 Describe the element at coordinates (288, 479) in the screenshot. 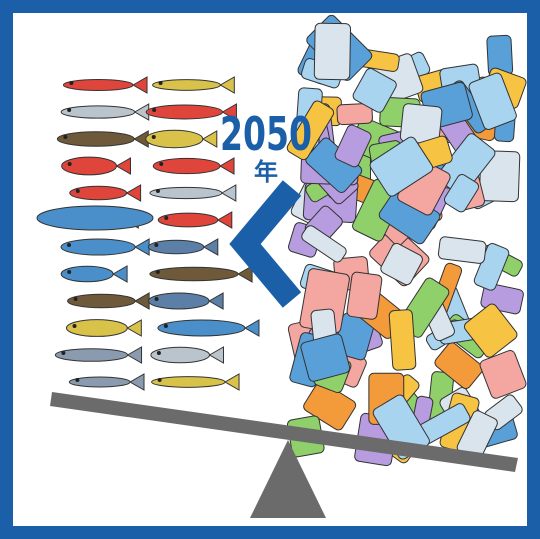

I see `fulcrum` at that location.